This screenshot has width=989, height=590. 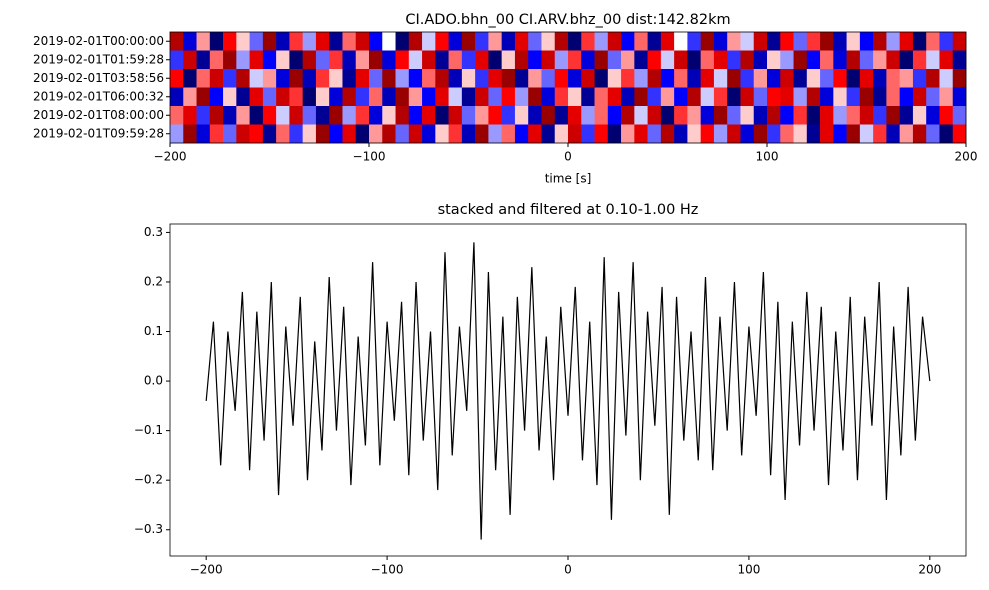 What do you see at coordinates (148, 430) in the screenshot?
I see `y-tick-label: −0.1` at bounding box center [148, 430].